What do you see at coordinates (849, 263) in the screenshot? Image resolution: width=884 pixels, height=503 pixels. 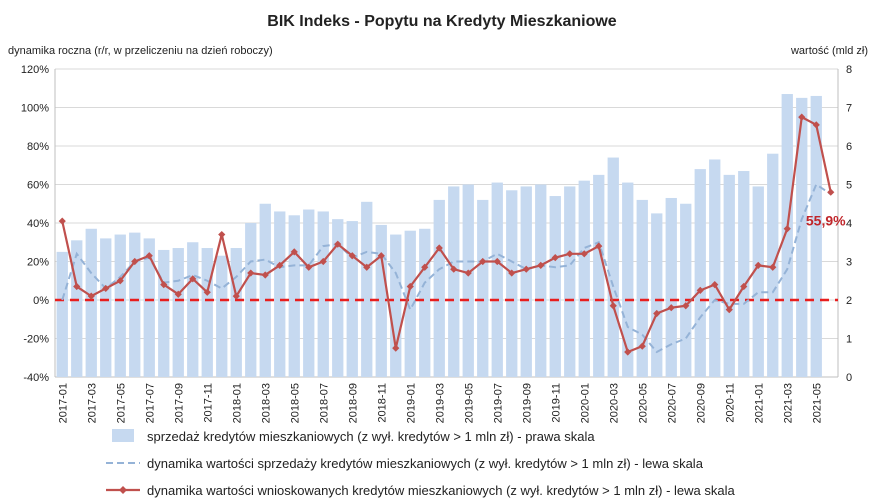 I see `y-tick-right-label: 3` at bounding box center [849, 263].